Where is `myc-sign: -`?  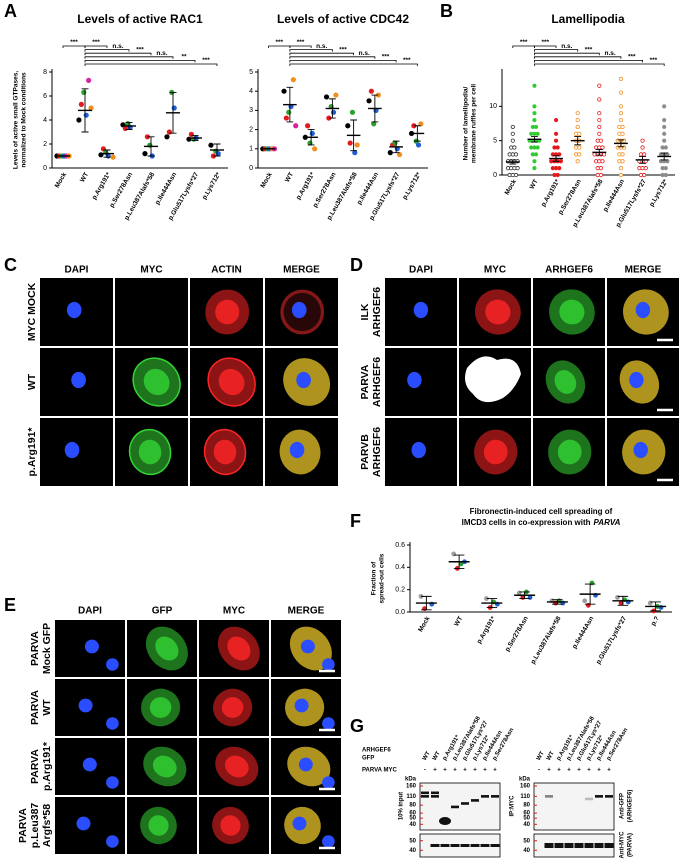 myc-sign: - is located at coordinates (425, 771).